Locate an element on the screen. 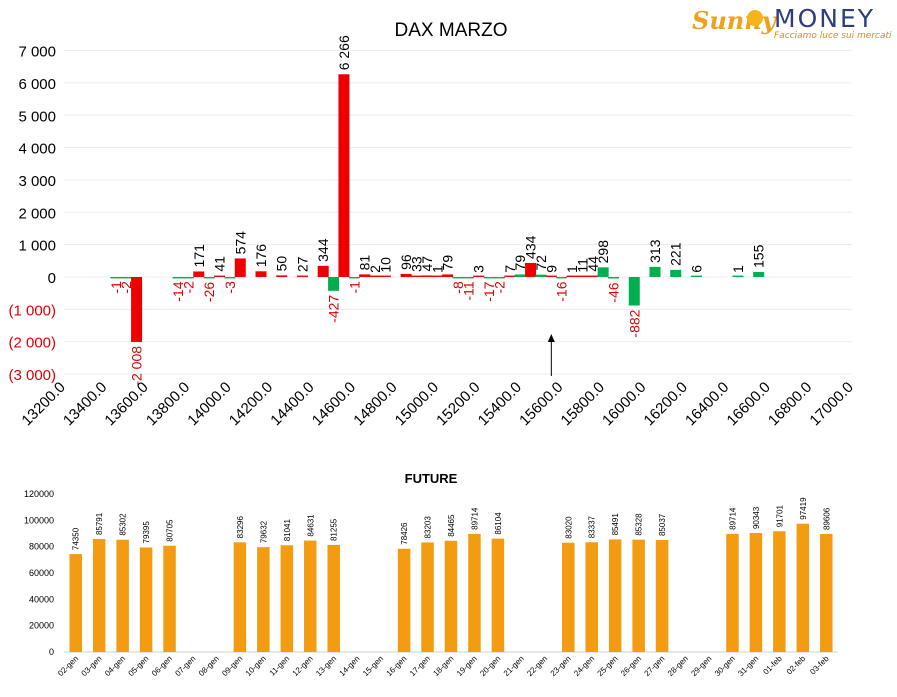 The image size is (897, 697). x-tick-label: 15200.0 is located at coordinates (458, 404).